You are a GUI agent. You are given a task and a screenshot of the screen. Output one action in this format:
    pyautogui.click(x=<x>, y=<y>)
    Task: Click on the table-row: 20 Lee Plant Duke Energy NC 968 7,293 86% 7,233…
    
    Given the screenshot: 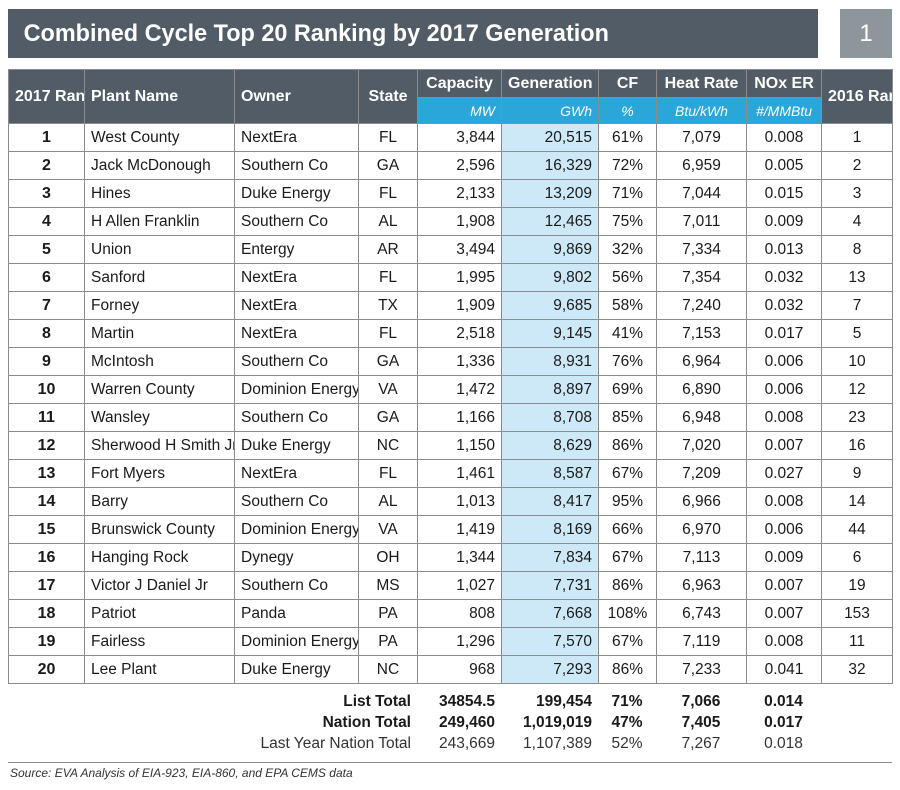 What is the action you would take?
    pyautogui.click(x=450, y=669)
    